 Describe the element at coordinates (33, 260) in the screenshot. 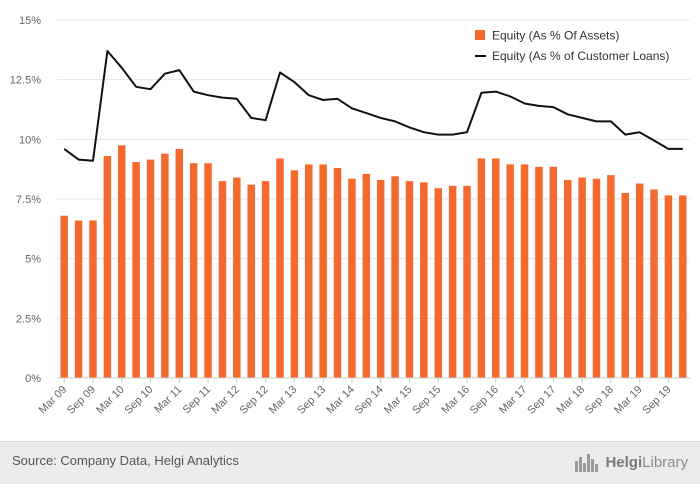

I see `y-tick-label: 5%` at that location.